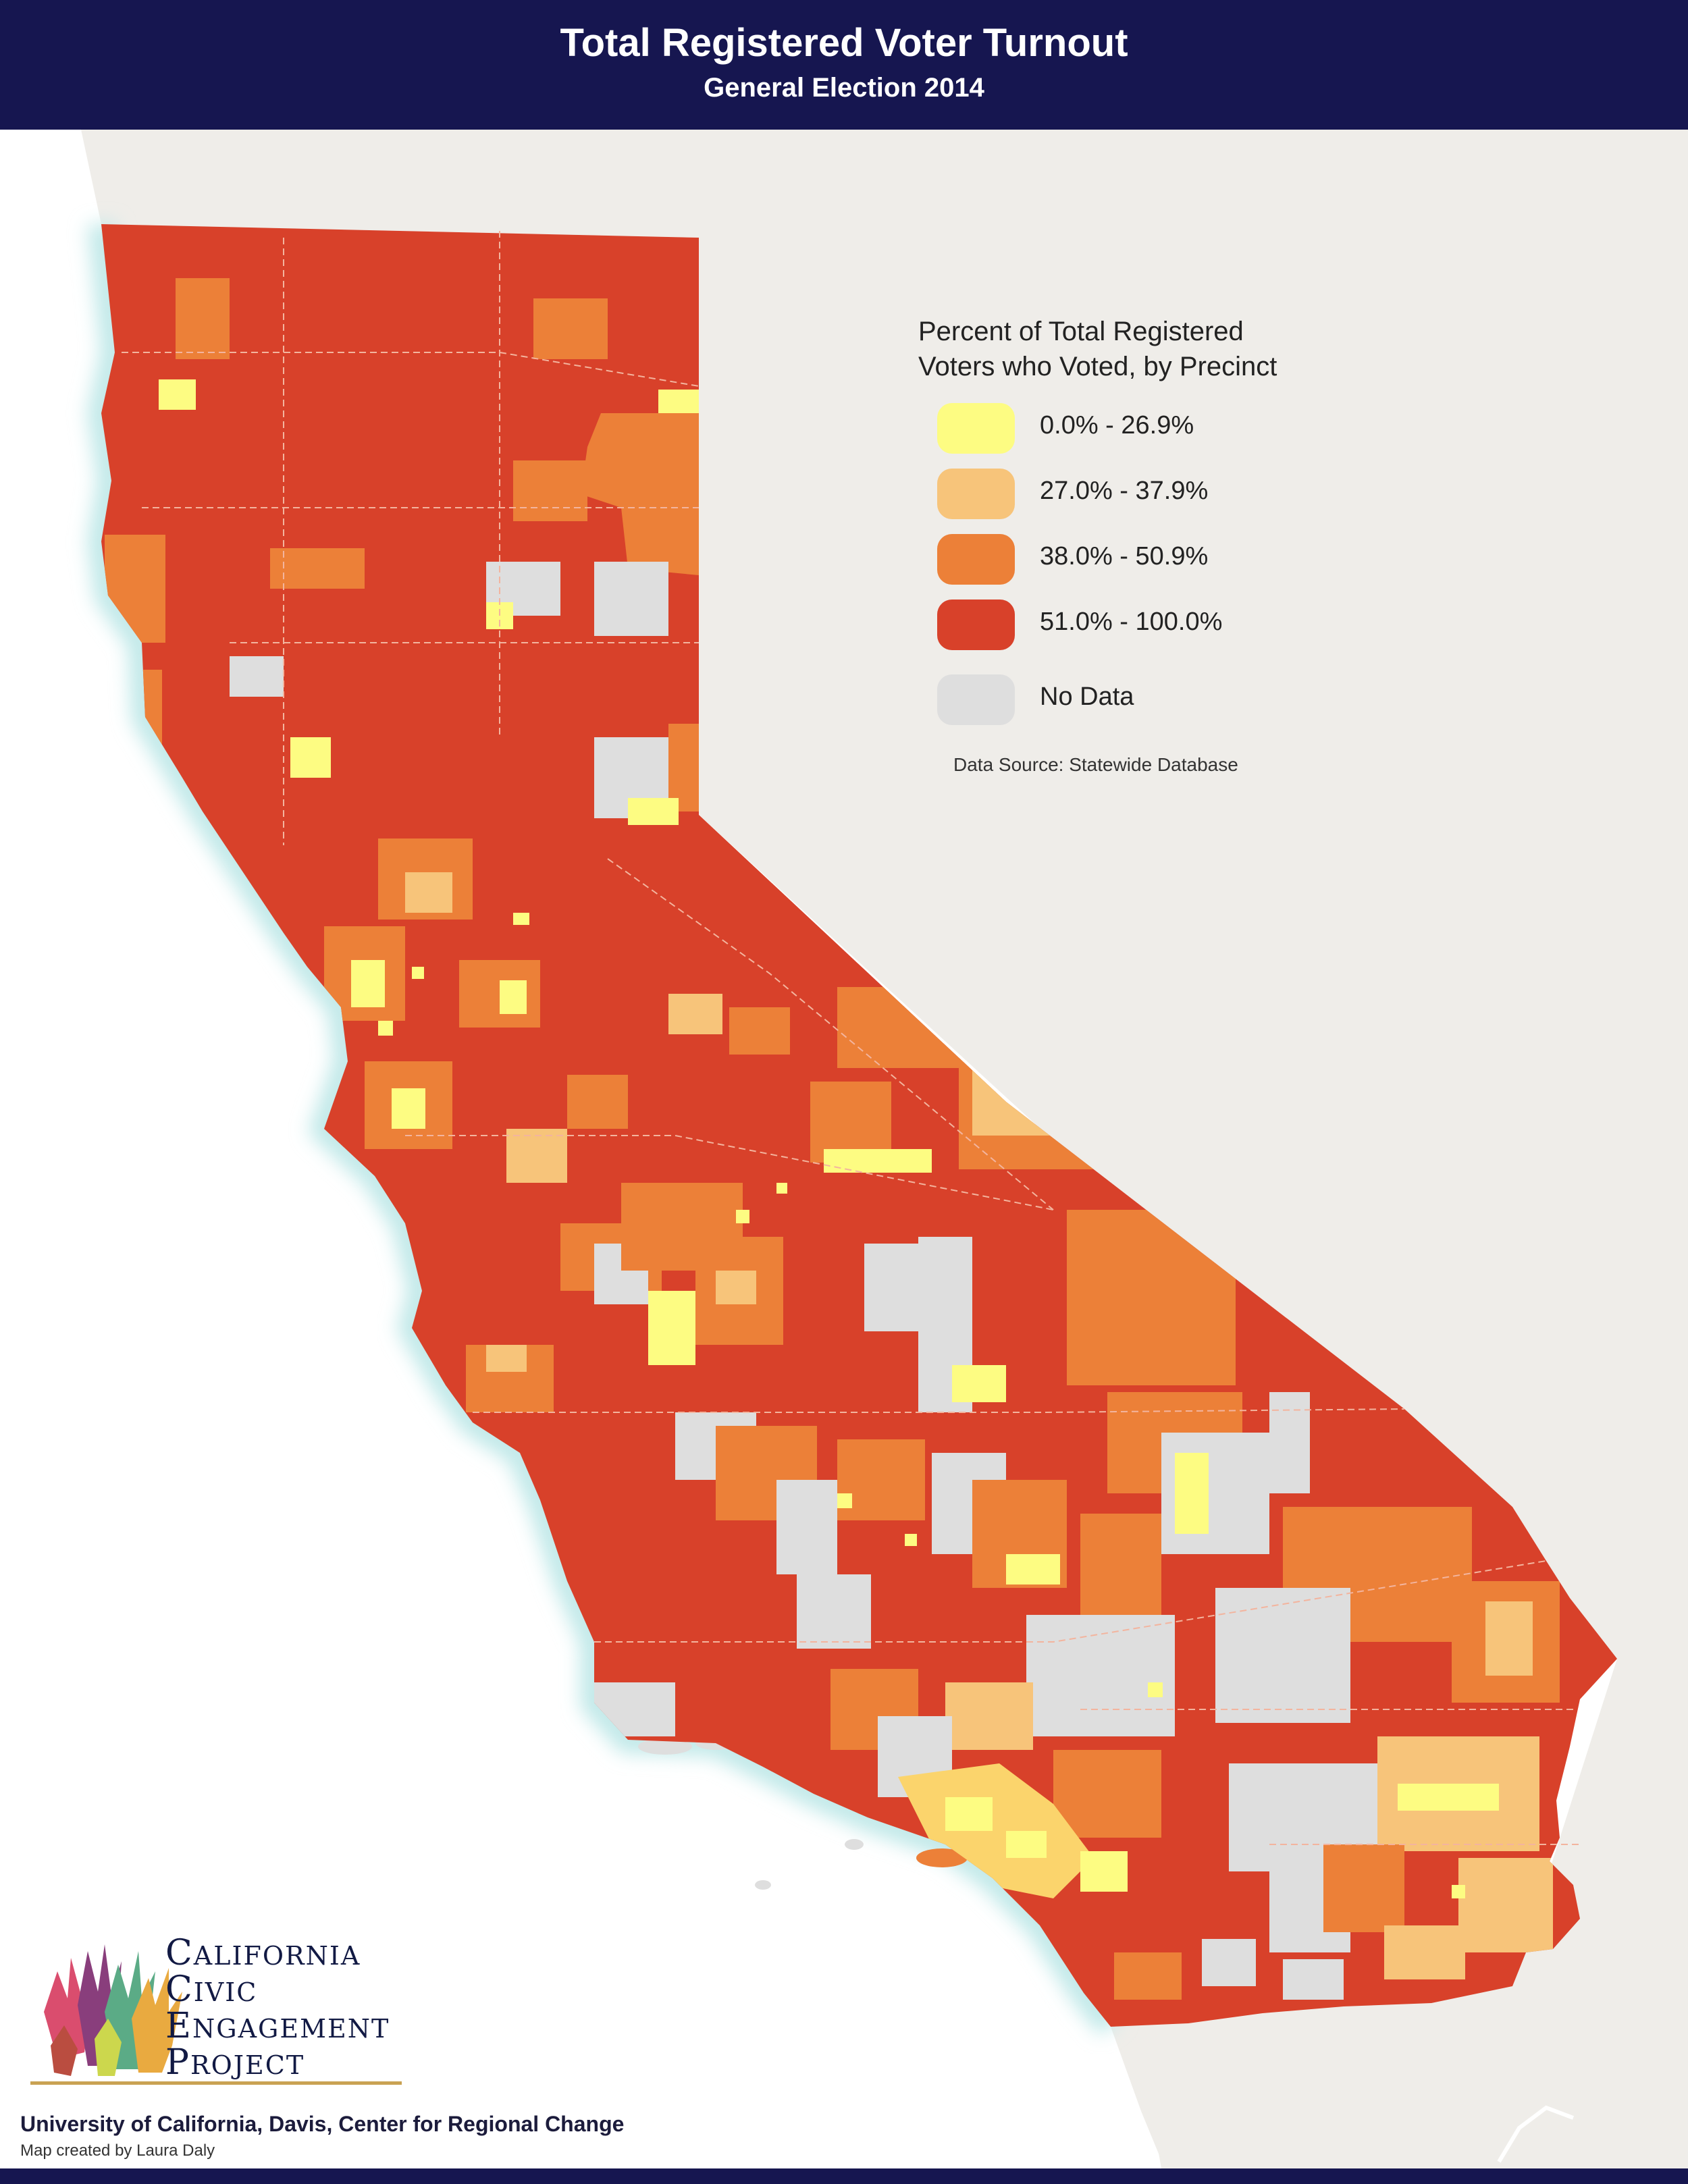  What do you see at coordinates (1097, 367) in the screenshot?
I see `legend-title-line2: Voters who Voted, by Precinct` at bounding box center [1097, 367].